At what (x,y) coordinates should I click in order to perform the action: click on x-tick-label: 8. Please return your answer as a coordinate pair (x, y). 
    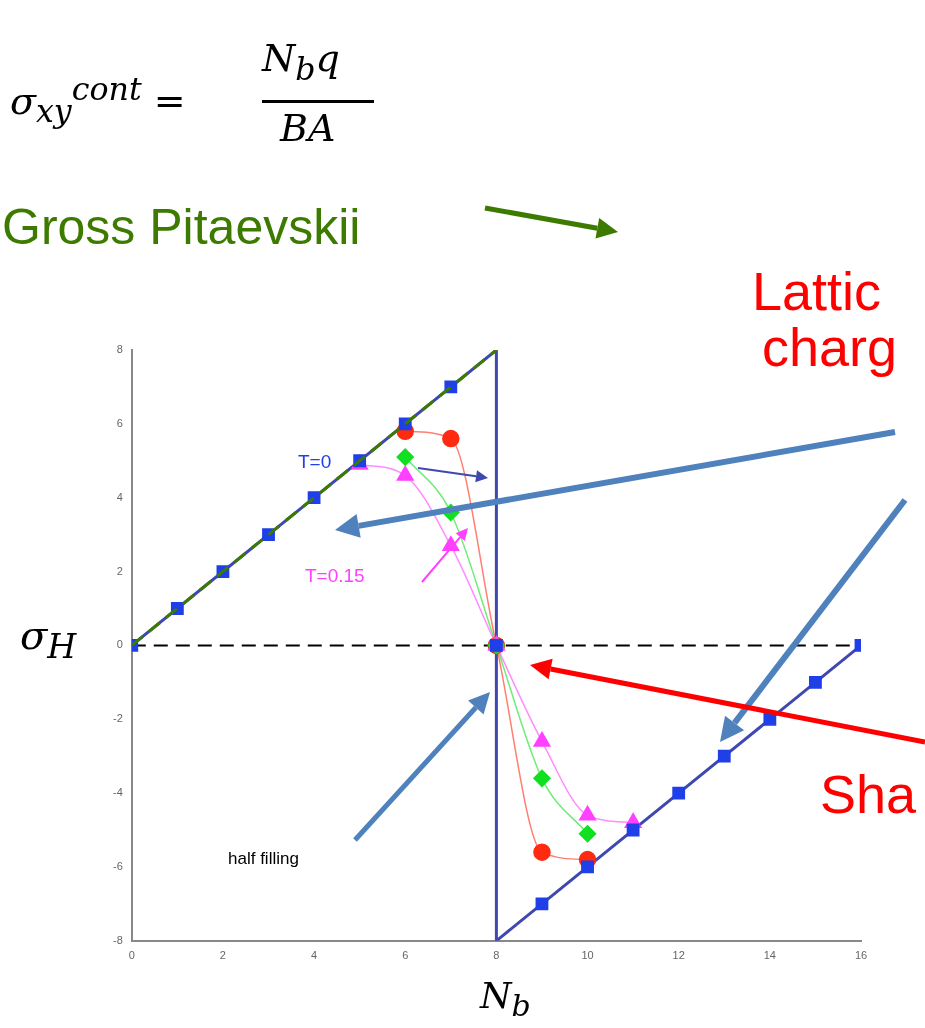
    Looking at the image, I should click on (496, 955).